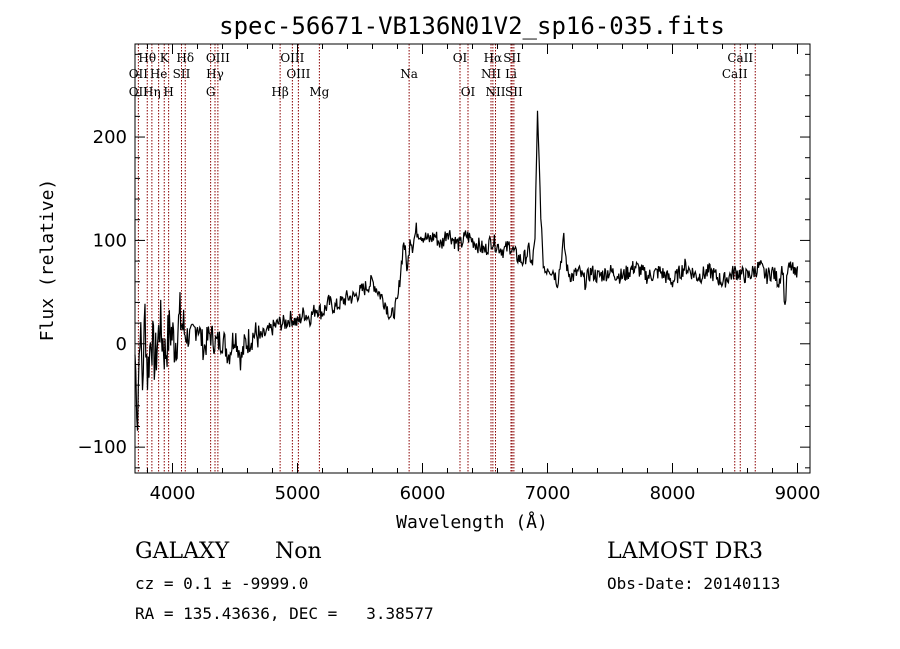  I want to click on spectral-line-label: Hδ, so click(185, 58).